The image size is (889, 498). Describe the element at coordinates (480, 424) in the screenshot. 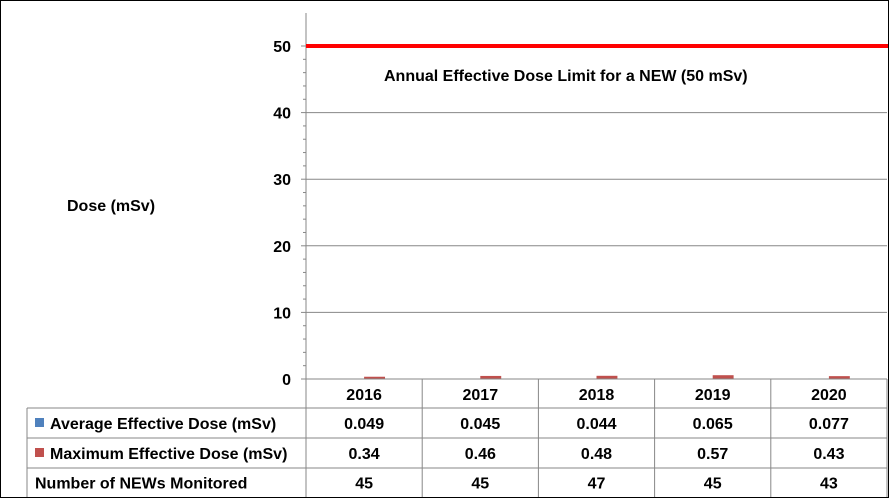

I see `data-label: 0.045` at that location.